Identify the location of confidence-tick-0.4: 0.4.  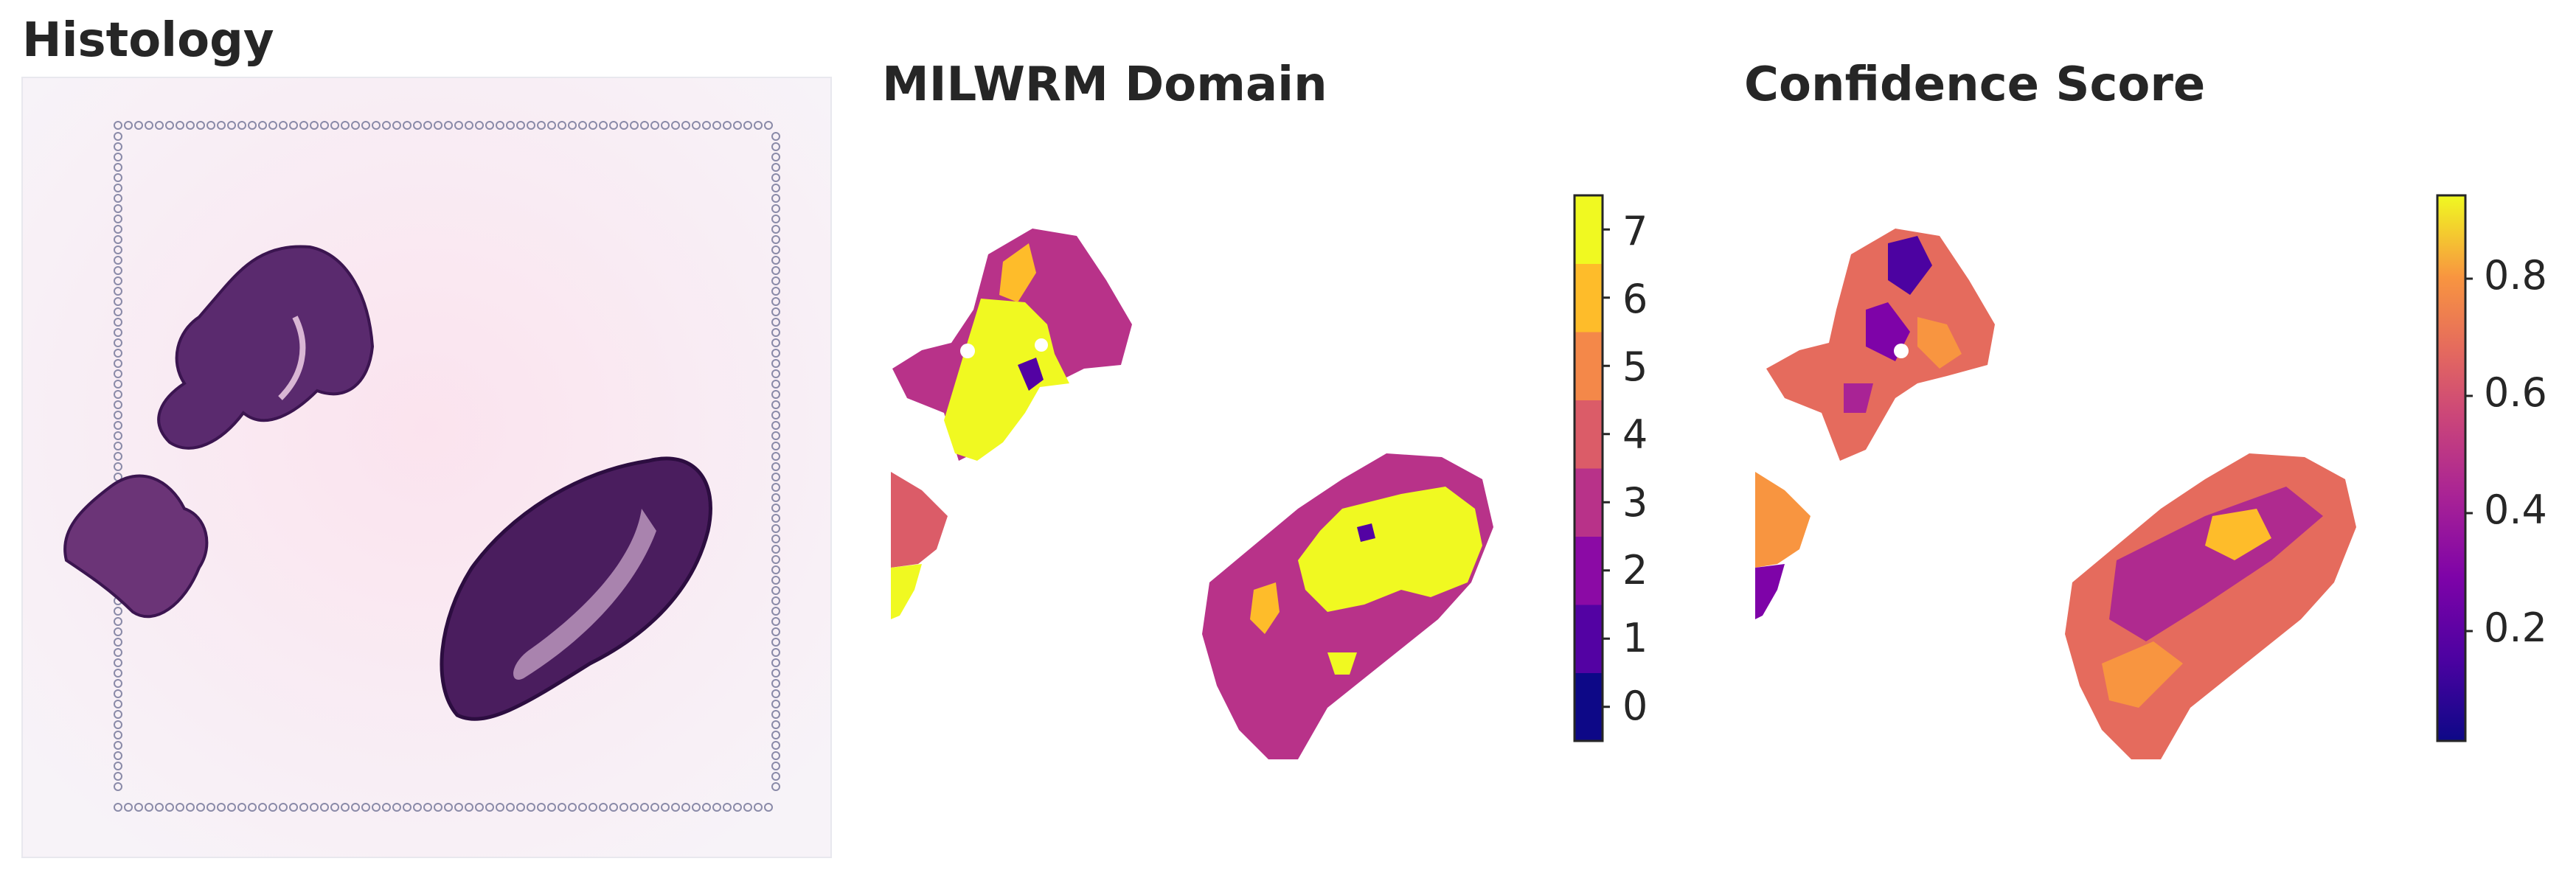
(2515, 510).